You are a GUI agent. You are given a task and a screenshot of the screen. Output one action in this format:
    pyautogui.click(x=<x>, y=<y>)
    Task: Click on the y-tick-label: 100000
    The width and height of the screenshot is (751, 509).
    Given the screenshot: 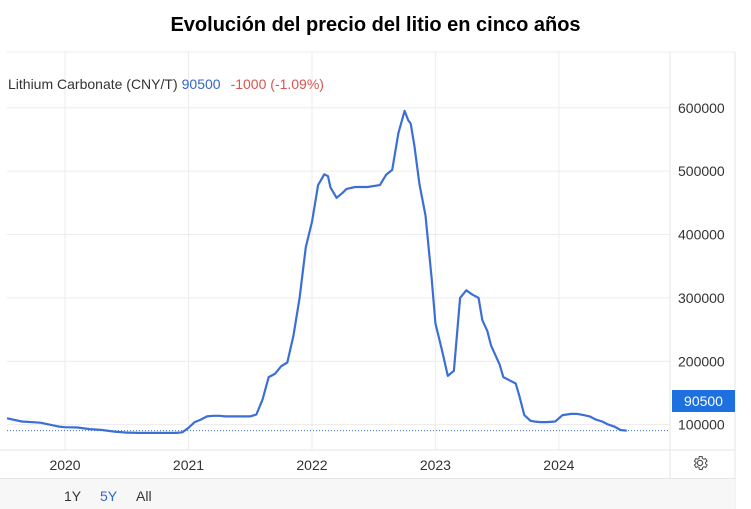 What is the action you would take?
    pyautogui.click(x=701, y=425)
    